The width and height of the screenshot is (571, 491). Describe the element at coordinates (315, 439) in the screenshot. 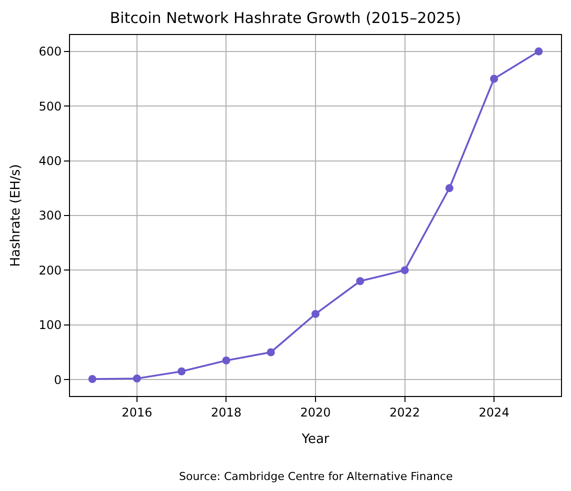

I see `x-axis-title: Year` at that location.